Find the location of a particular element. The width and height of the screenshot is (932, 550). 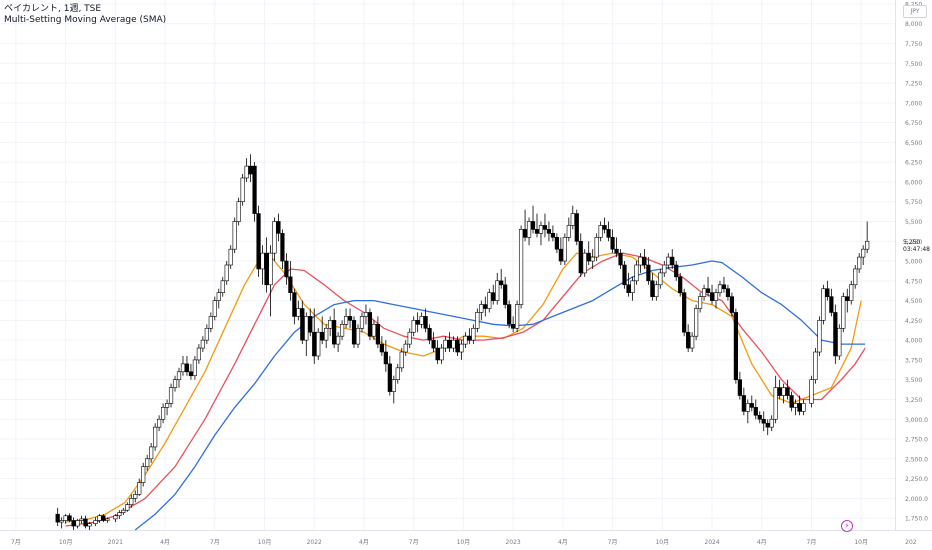

y-tick-label: 4,500 is located at coordinates (913, 301).